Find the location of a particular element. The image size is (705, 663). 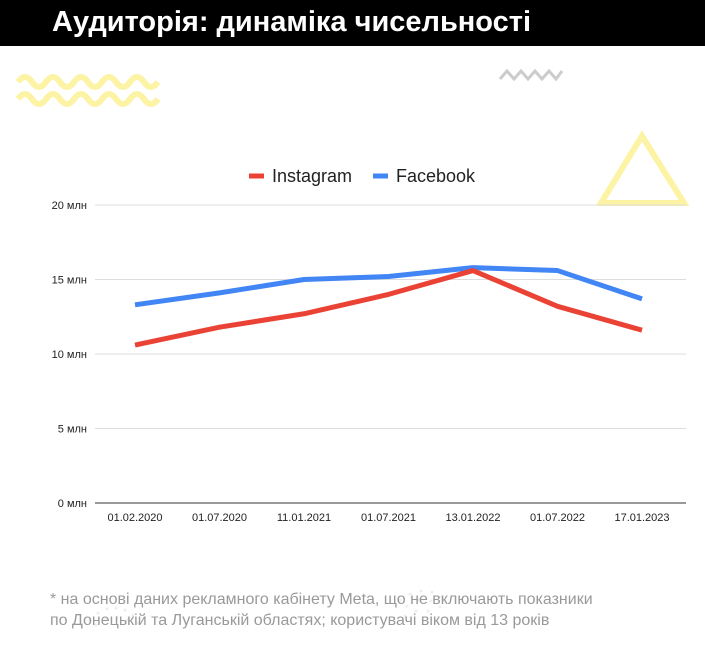

dots-decoration is located at coordinates (266, 608).